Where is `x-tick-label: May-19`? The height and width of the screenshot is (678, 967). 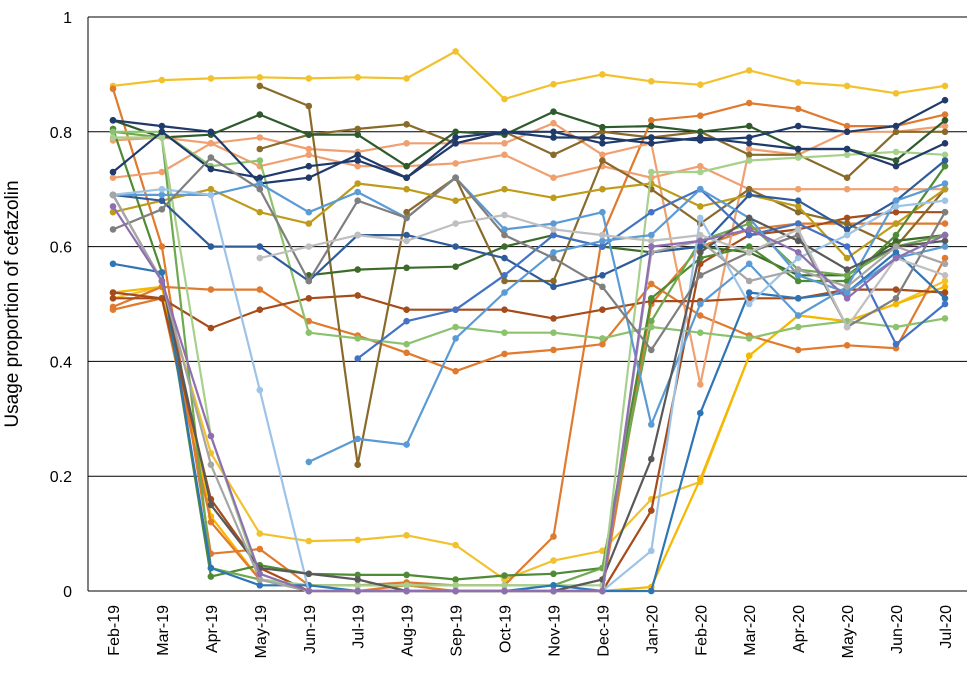 x-tick-label: May-19 is located at coordinates (261, 631).